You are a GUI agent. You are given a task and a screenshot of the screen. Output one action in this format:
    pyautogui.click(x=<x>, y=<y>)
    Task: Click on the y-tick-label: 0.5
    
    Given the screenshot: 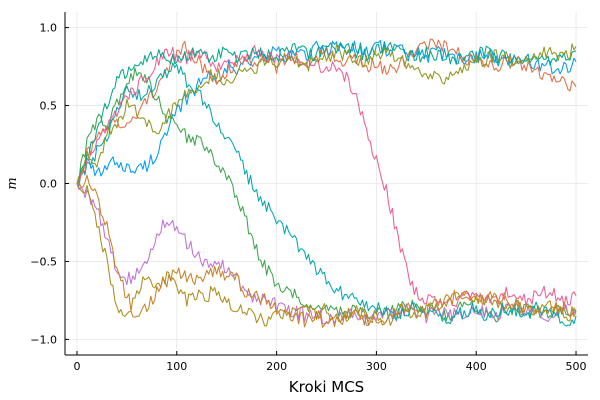 What is the action you would take?
    pyautogui.click(x=49, y=106)
    